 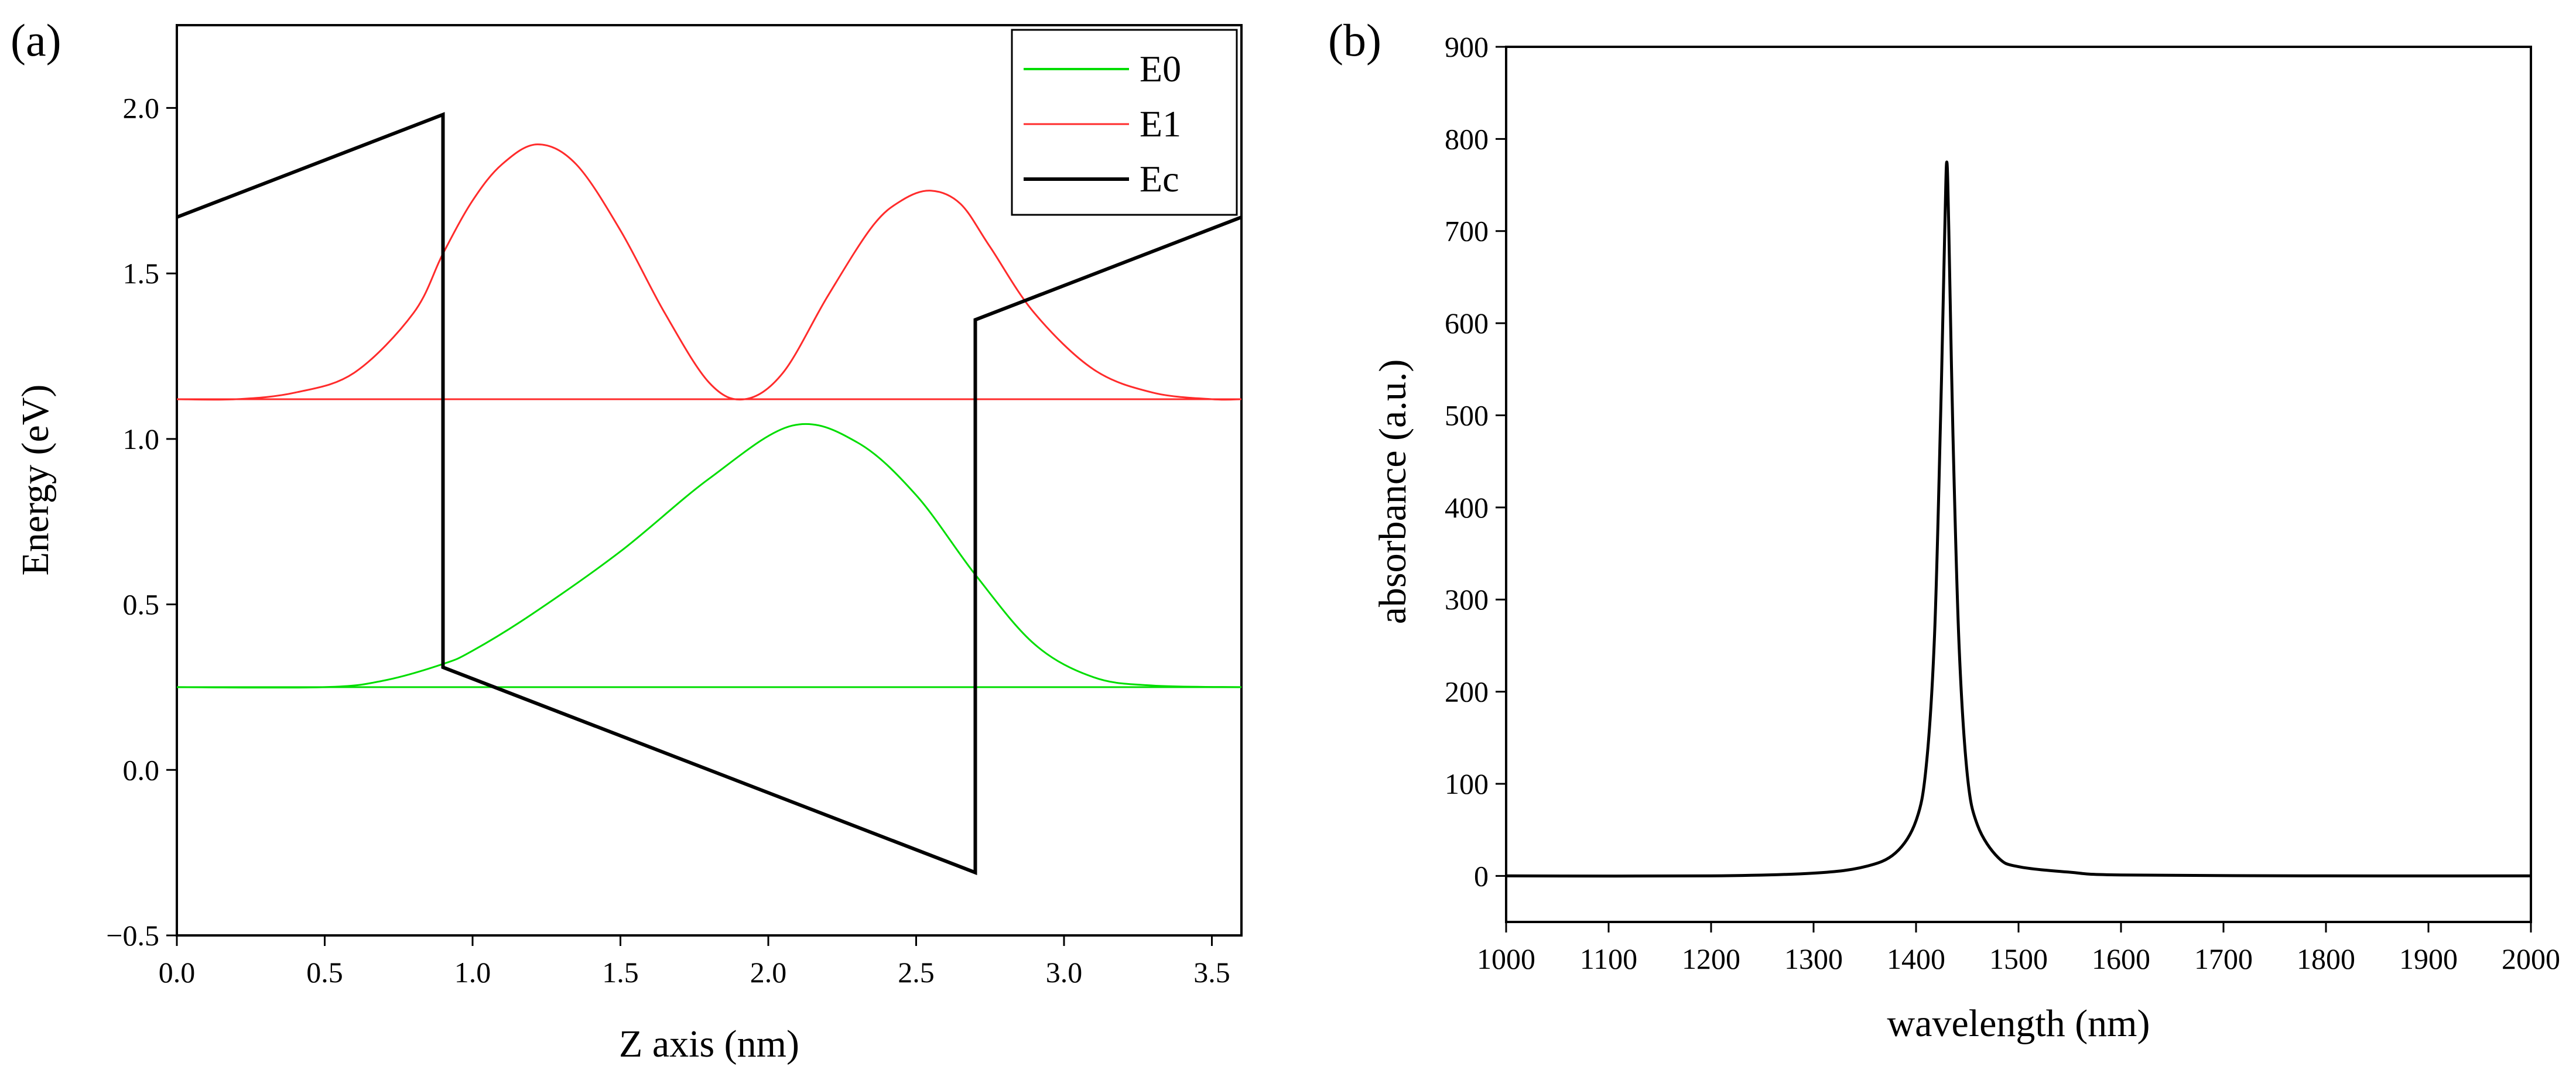 I want to click on b-x-tick-label: 1200, so click(x=1711, y=958).